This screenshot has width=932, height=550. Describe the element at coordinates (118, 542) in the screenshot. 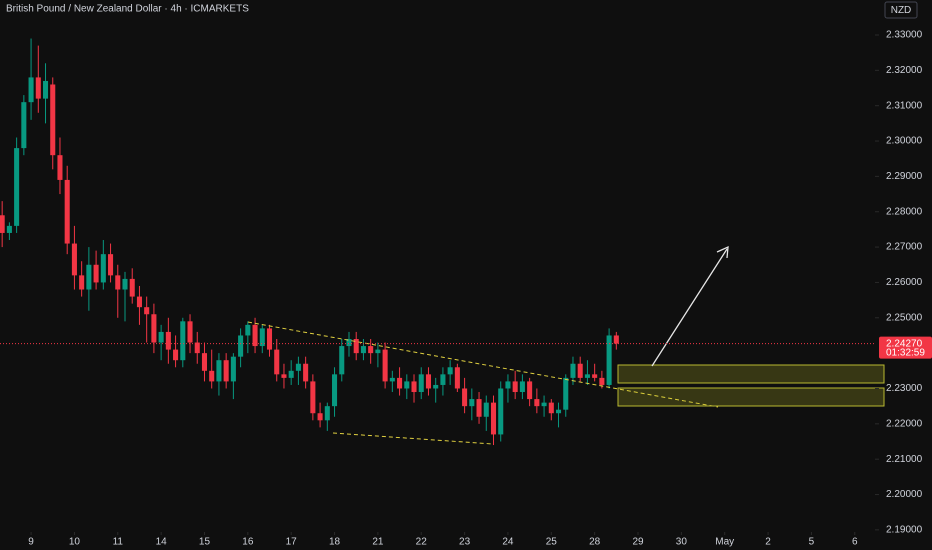

I see `x-tick-label: 11` at that location.